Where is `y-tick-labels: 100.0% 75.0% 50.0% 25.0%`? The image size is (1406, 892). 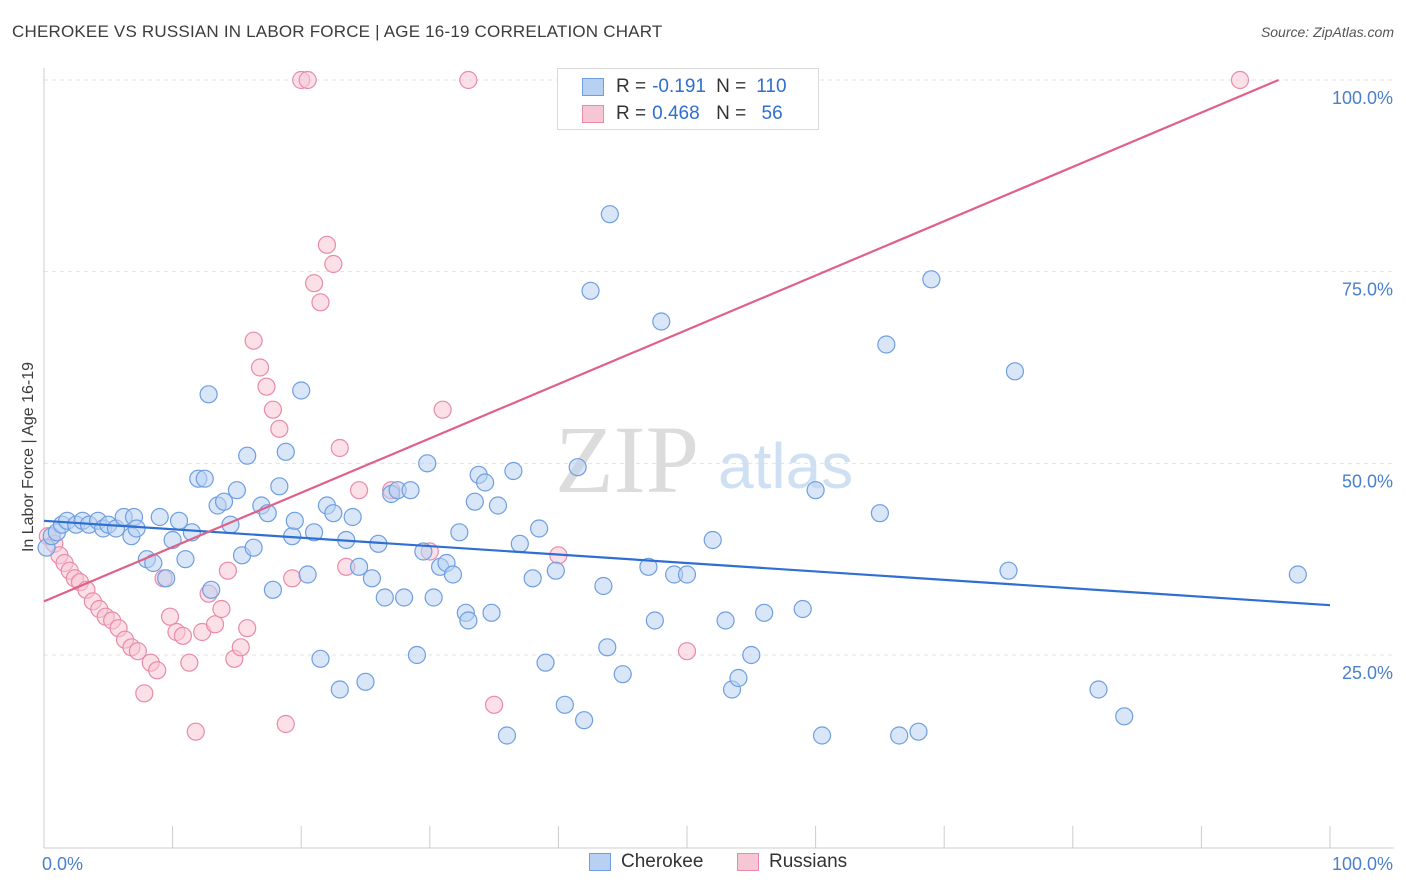
y-tick-labels: 100.0% 75.0% 50.0% 25.0% is located at coordinates (1362, 385).